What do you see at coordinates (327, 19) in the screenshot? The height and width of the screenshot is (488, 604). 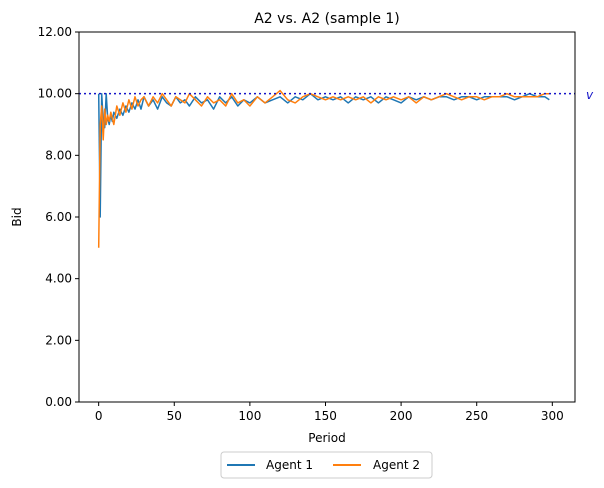 I see `chart-title: A2 vs. A2 (sample 1)` at bounding box center [327, 19].